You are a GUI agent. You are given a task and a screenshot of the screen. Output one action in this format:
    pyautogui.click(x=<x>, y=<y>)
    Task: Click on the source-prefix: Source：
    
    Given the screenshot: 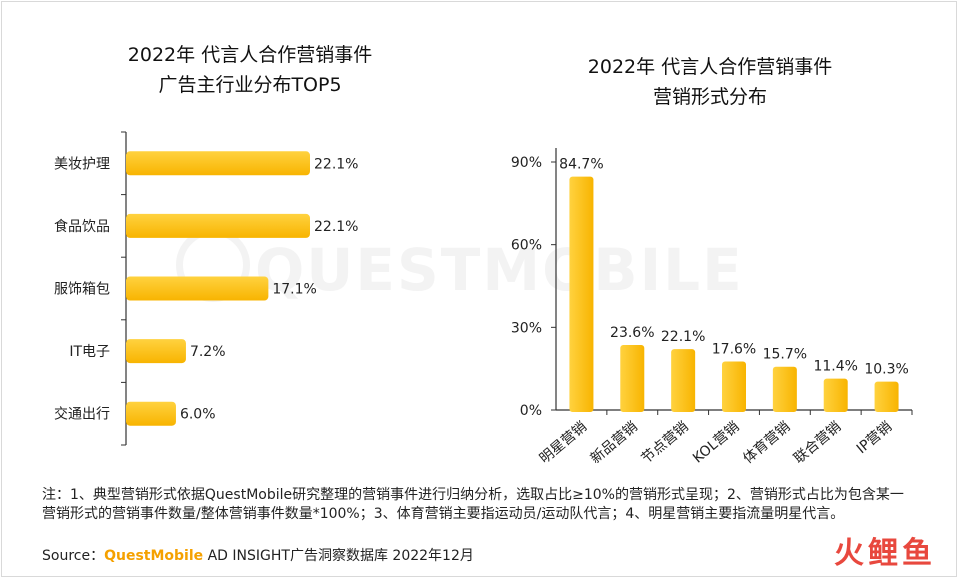 What is the action you would take?
    pyautogui.click(x=73, y=556)
    